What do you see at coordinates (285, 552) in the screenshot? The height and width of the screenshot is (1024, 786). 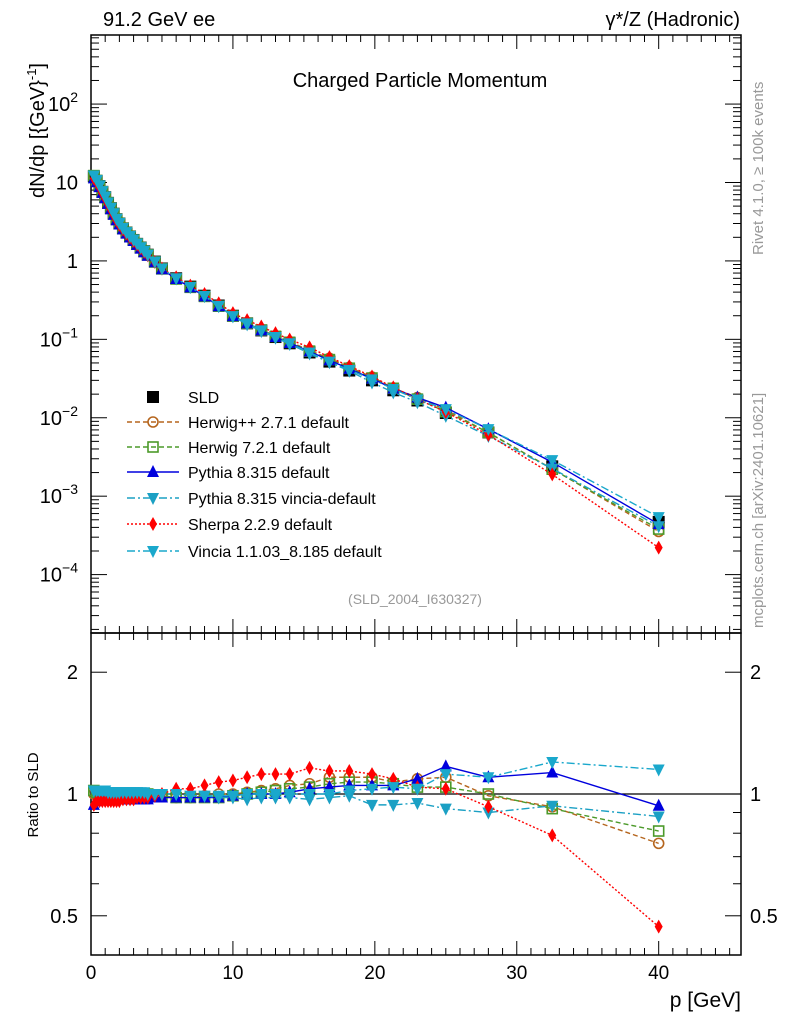 I see `legend-label: Vincia 1.1.03_8.185 default` at bounding box center [285, 552].